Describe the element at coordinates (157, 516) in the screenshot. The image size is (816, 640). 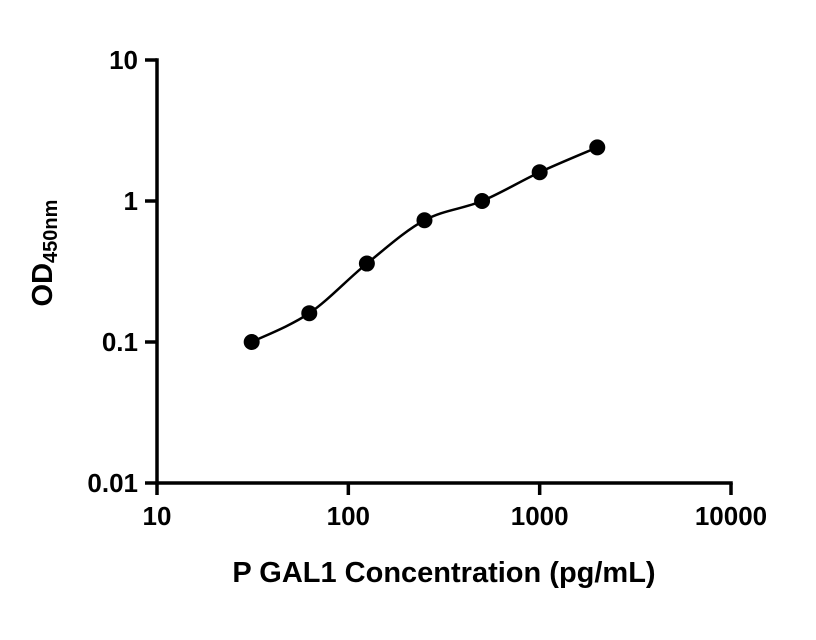
I see `x-tick-label: 10` at that location.